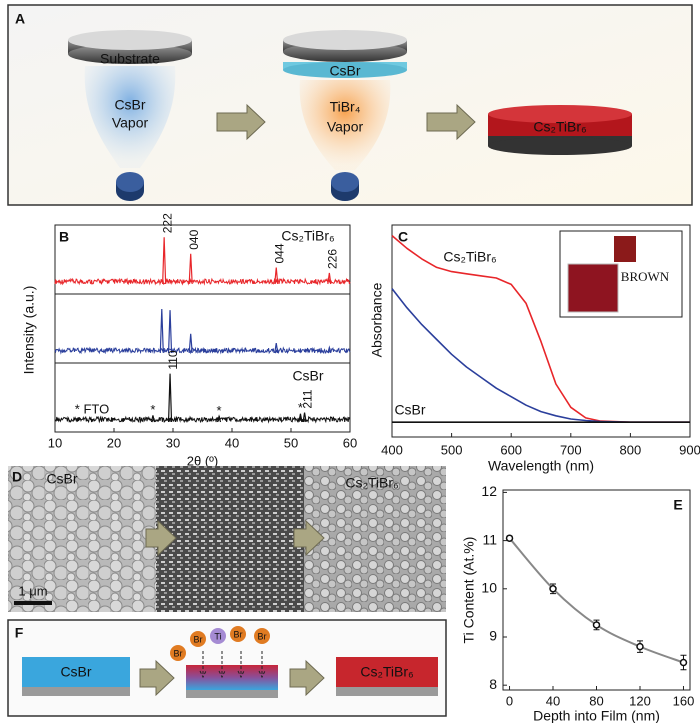 This screenshot has height=723, width=700. Describe the element at coordinates (307, 236) in the screenshot. I see `trace-name: Cs₂TiBr₆` at that location.